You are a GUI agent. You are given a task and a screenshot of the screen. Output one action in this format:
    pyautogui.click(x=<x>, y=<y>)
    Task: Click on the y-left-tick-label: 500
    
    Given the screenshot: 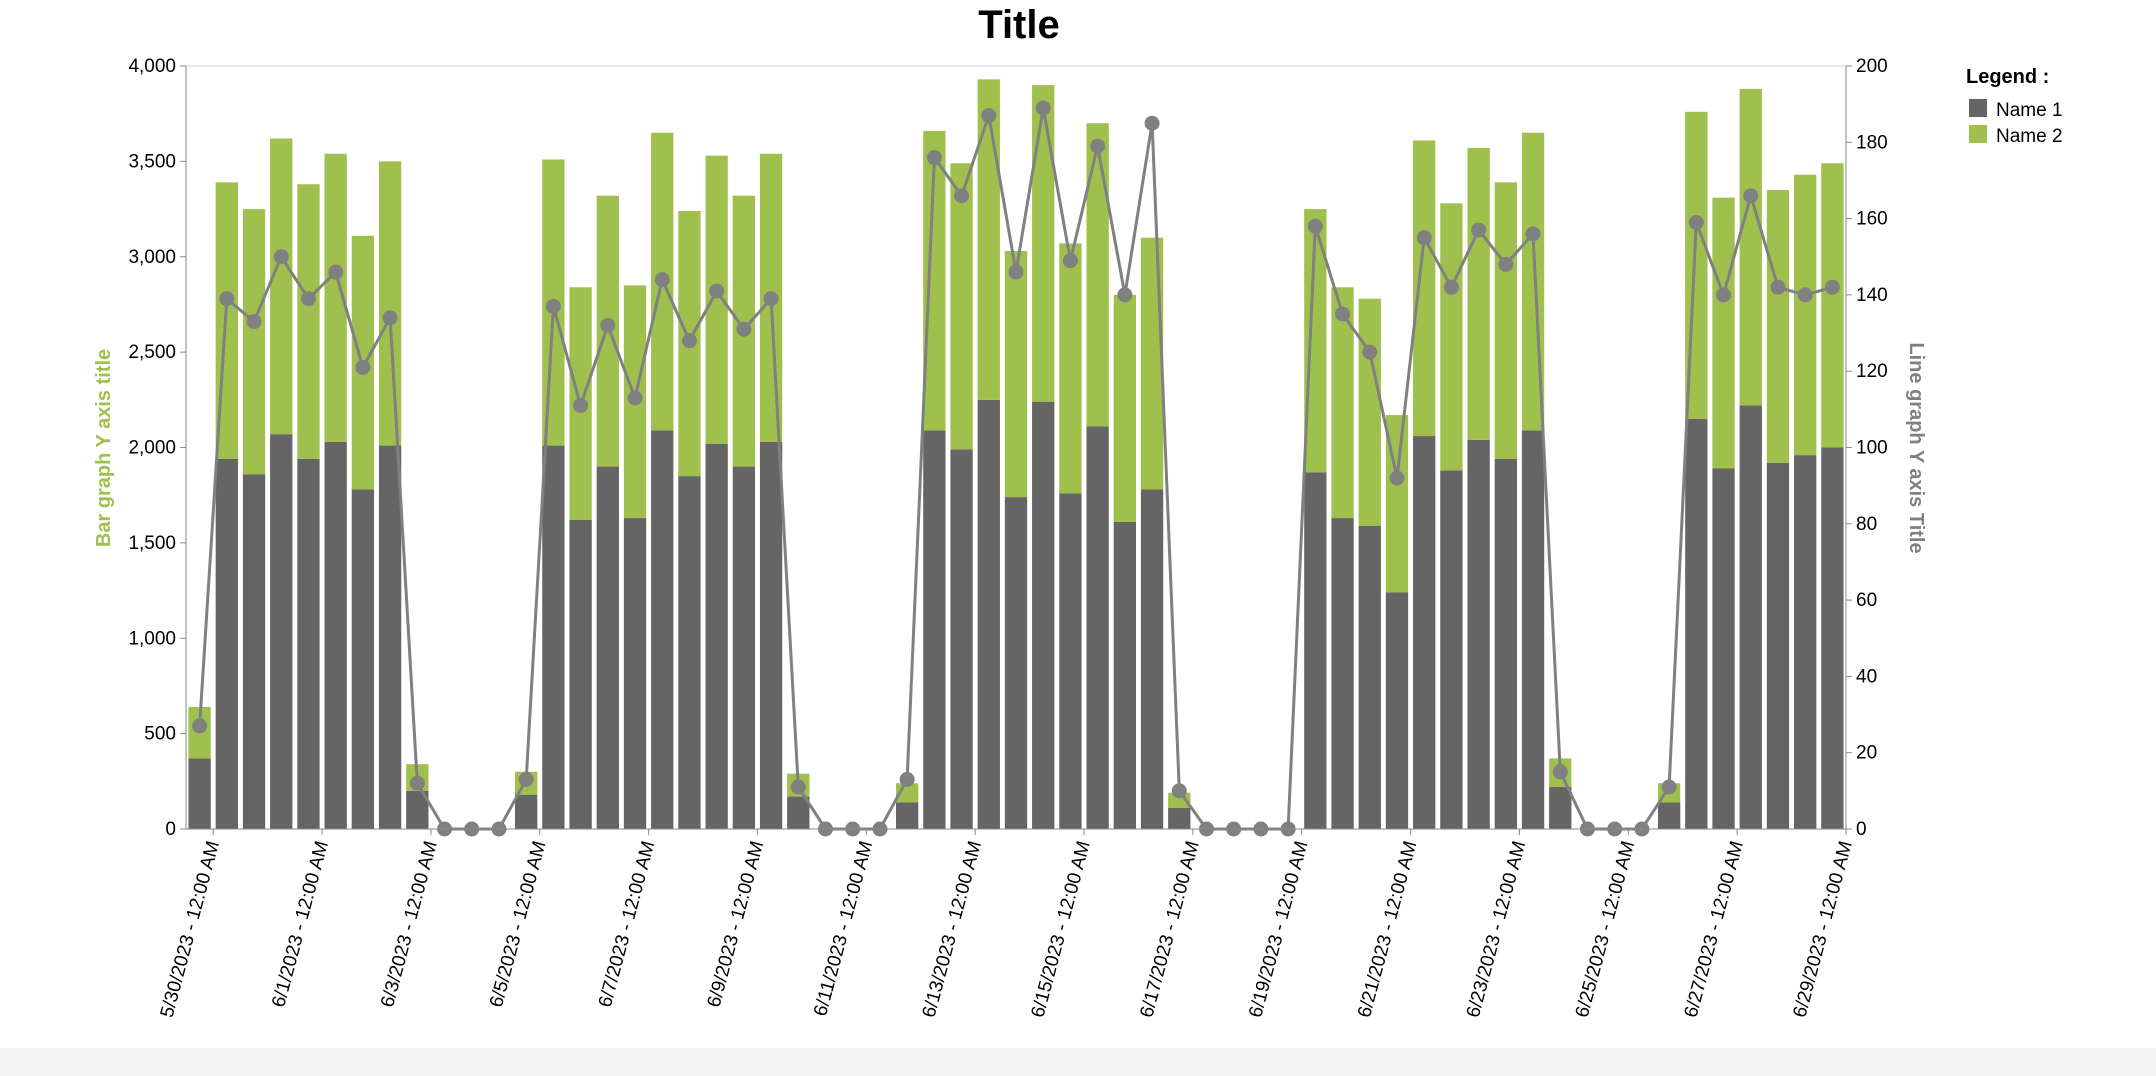 What is the action you would take?
    pyautogui.click(x=160, y=734)
    